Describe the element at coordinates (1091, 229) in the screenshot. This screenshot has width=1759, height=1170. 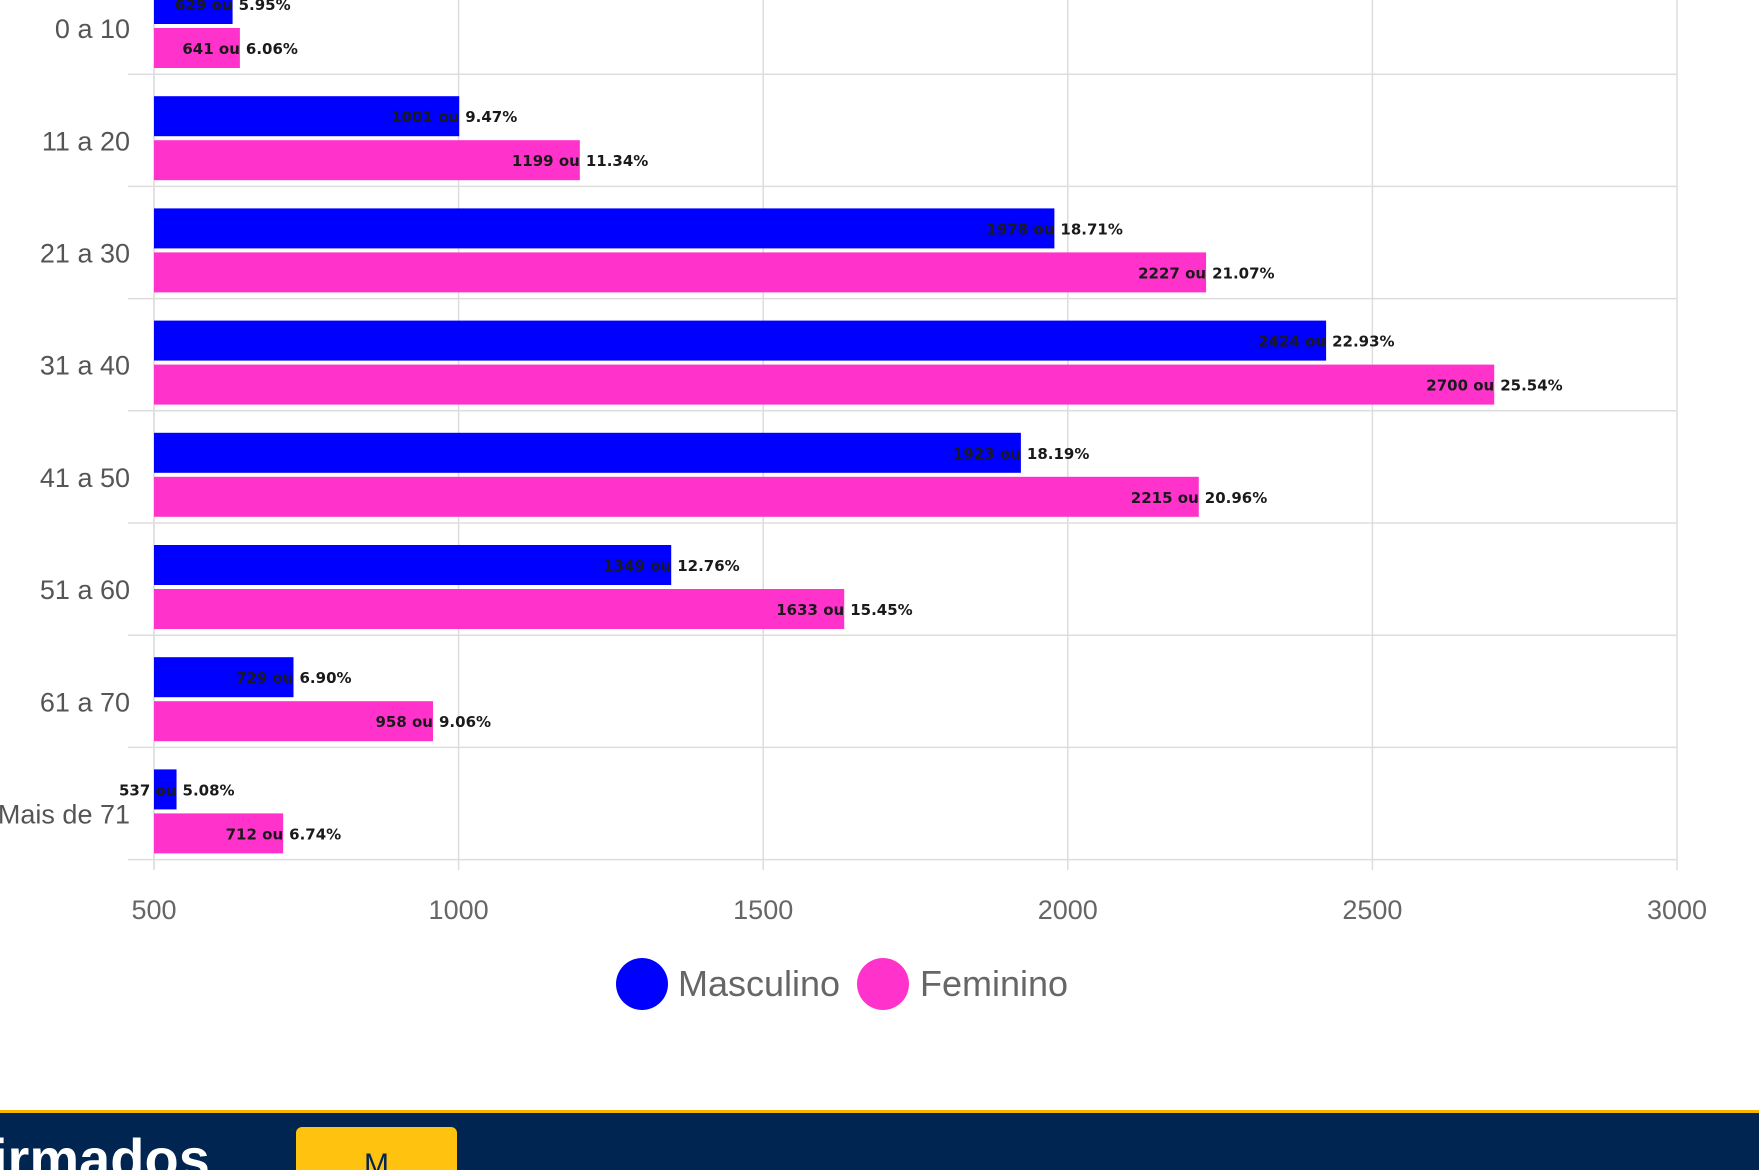
I see `data-label-percent: 18.71%` at that location.